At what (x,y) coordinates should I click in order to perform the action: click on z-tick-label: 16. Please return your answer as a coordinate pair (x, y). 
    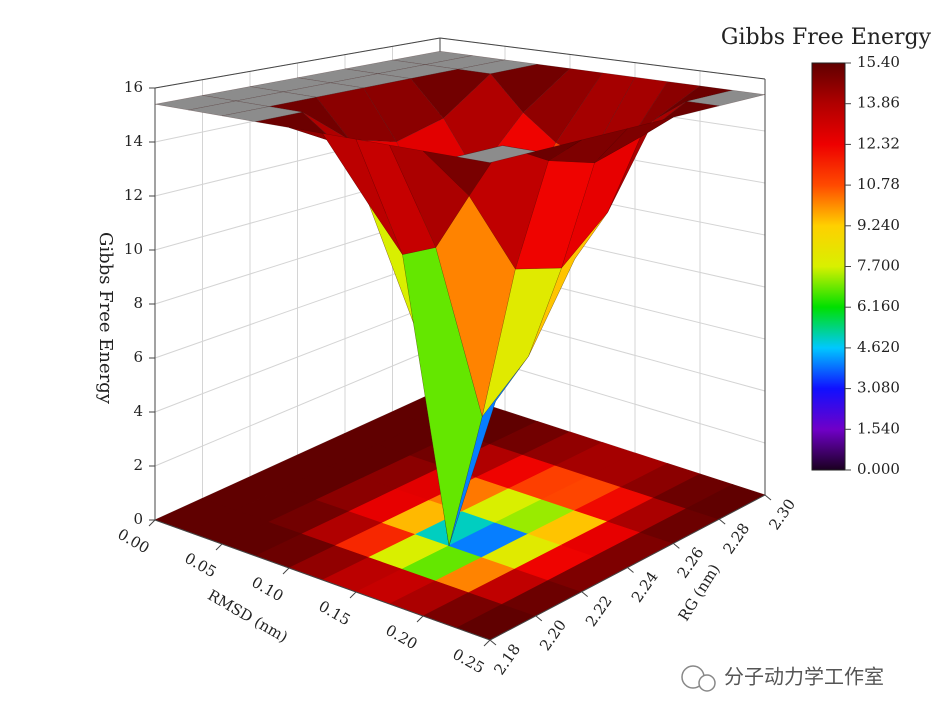
    Looking at the image, I should click on (133, 87).